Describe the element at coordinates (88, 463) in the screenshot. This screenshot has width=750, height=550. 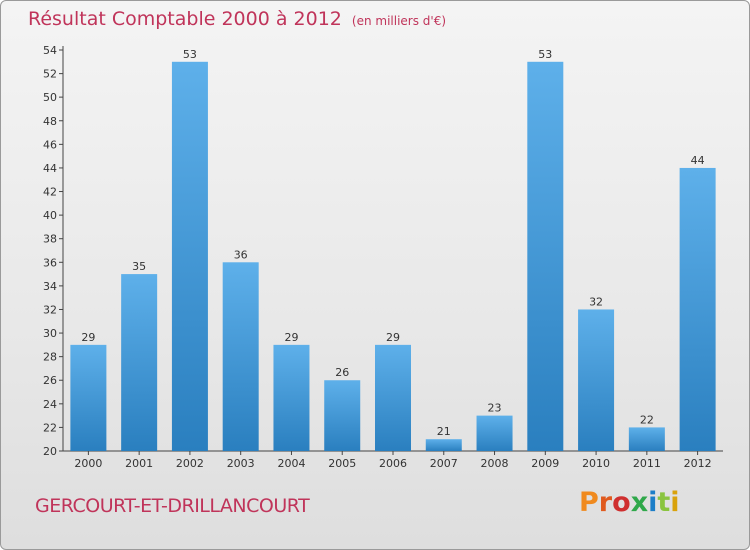
I see `x-tick-label: 2000` at that location.